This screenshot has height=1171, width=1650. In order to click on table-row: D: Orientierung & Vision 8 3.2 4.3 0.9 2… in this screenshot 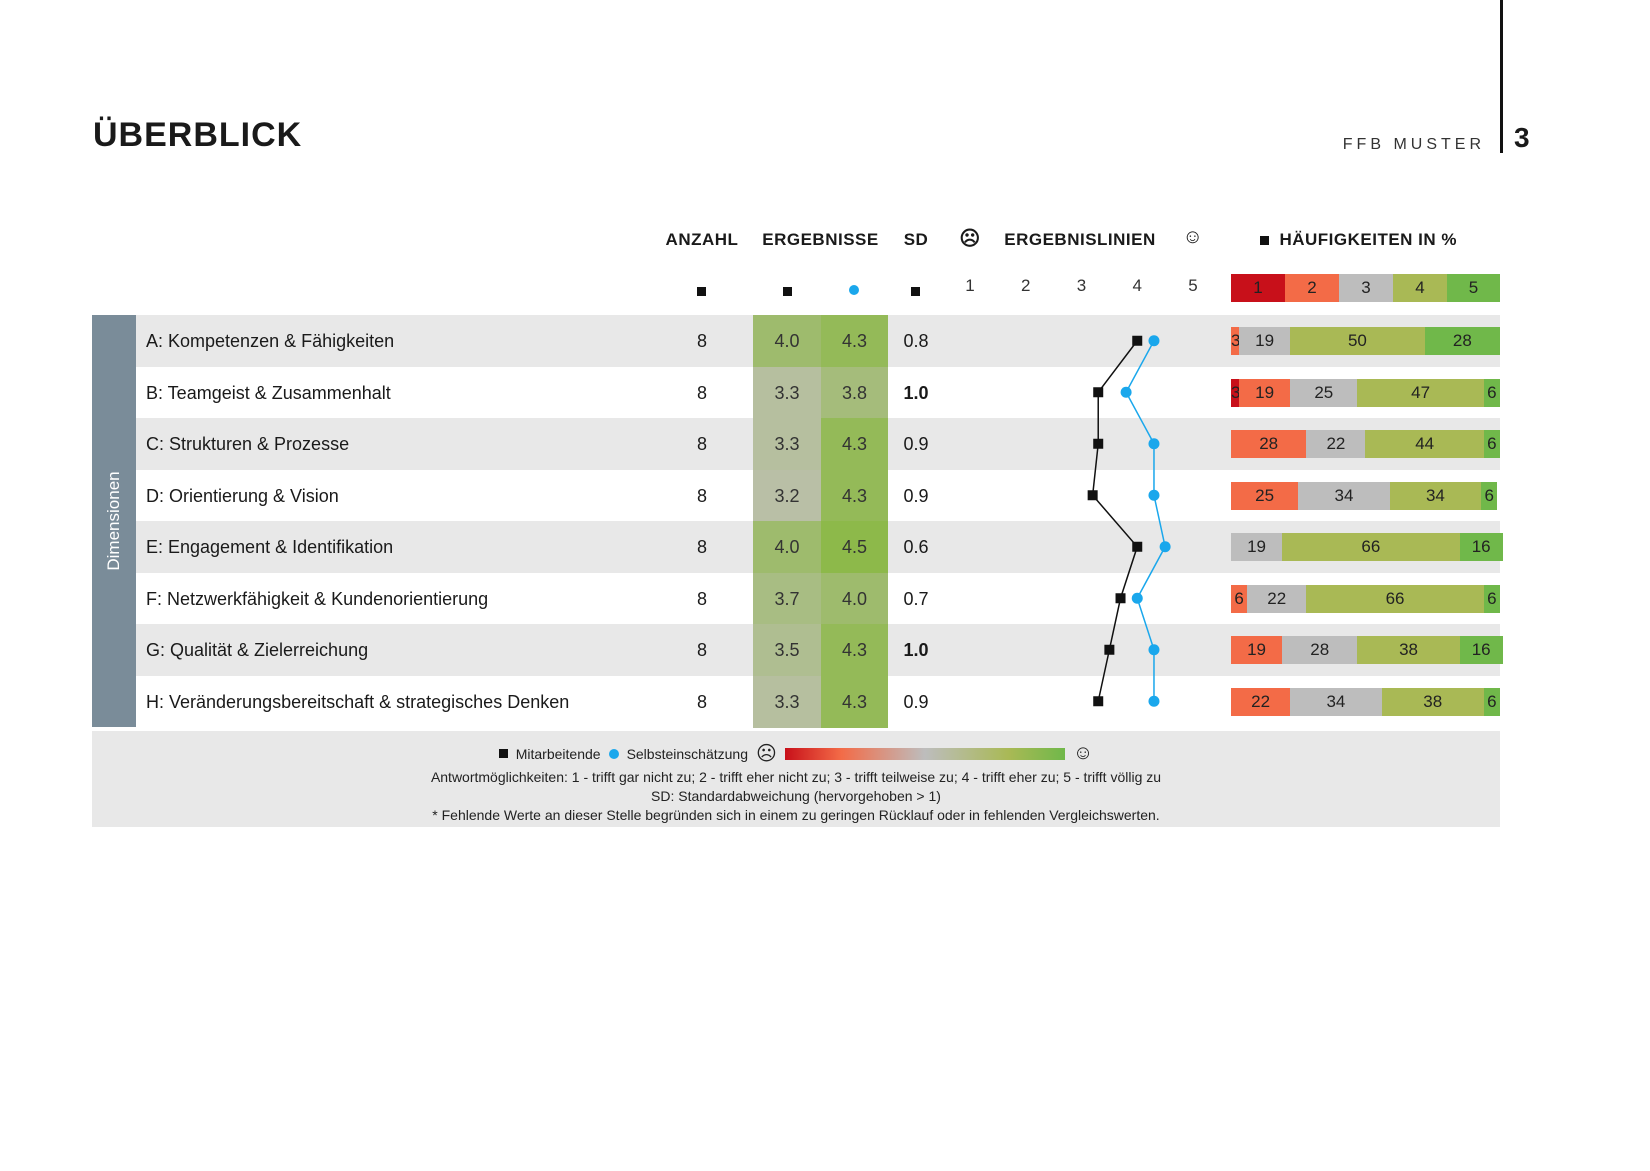, I will do `click(818, 495)`.